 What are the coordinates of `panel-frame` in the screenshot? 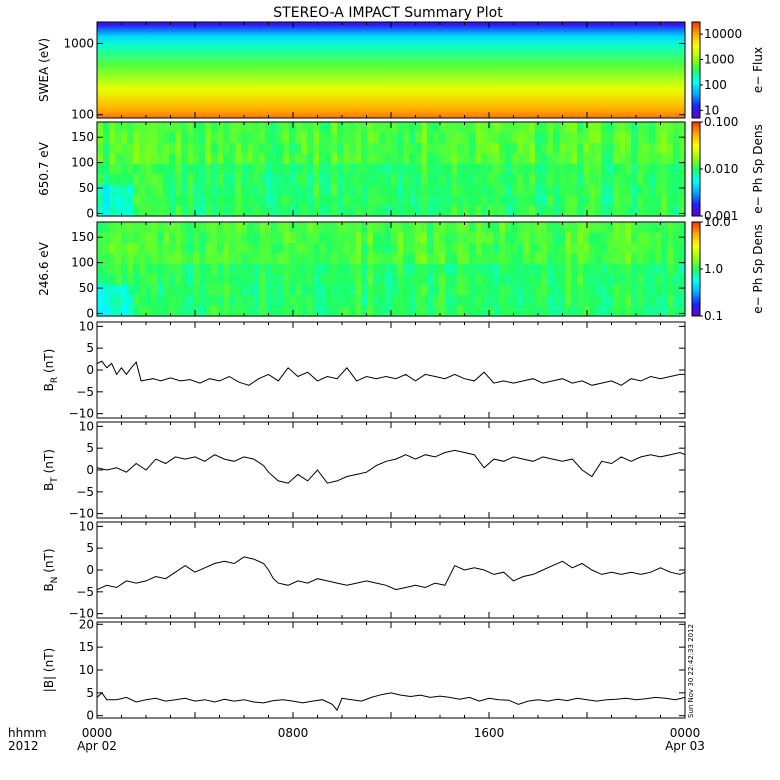 It's located at (391, 370).